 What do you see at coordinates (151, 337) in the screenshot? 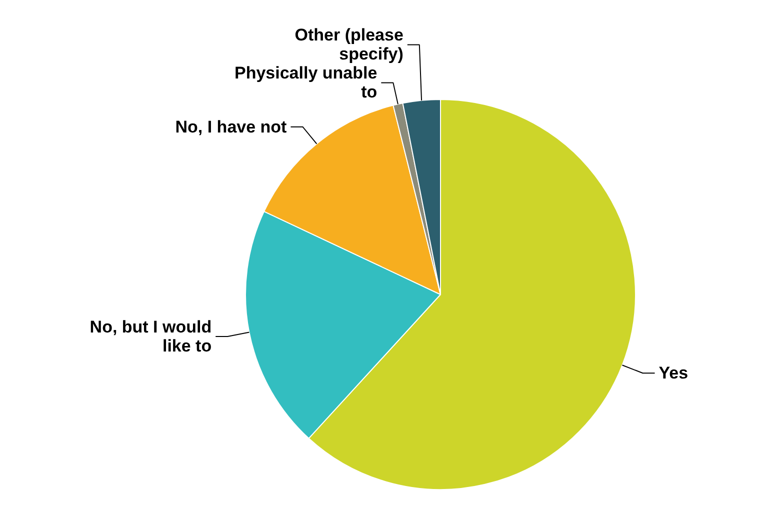
I see `slice-label: No, but I would like to` at bounding box center [151, 337].